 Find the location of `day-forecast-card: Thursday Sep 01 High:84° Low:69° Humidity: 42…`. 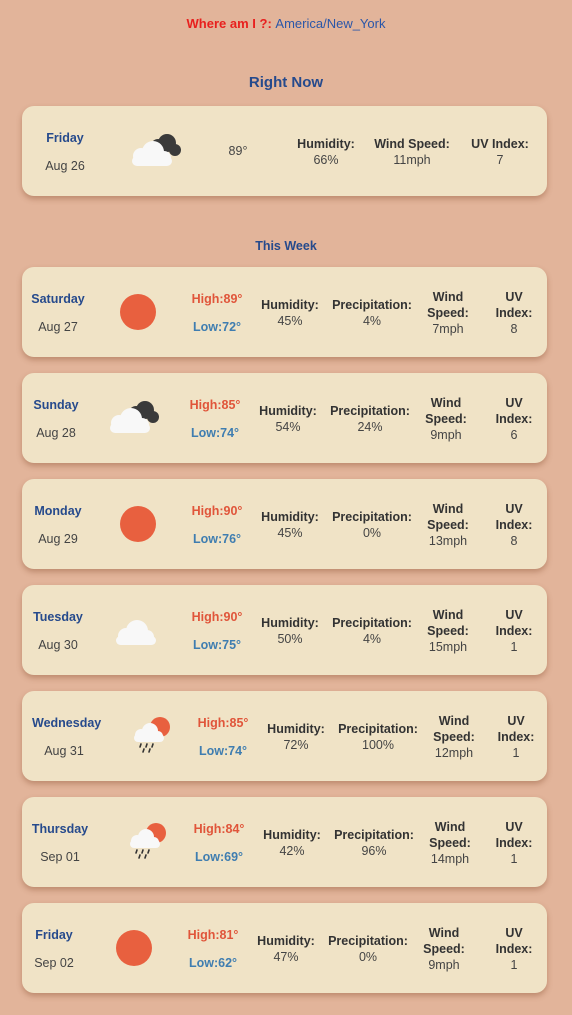

day-forecast-card: Thursday Sep 01 High:84° Low:69° Humidity: 42… is located at coordinates (284, 842).